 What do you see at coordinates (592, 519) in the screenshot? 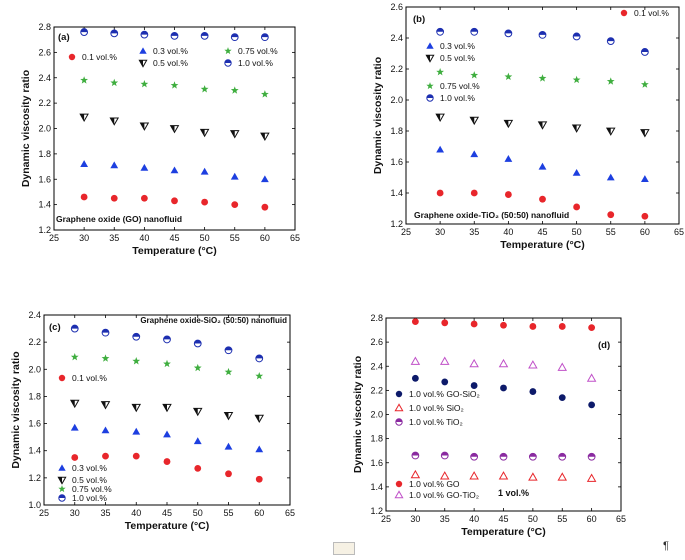
I see `x-tick-label: 60` at bounding box center [592, 519].